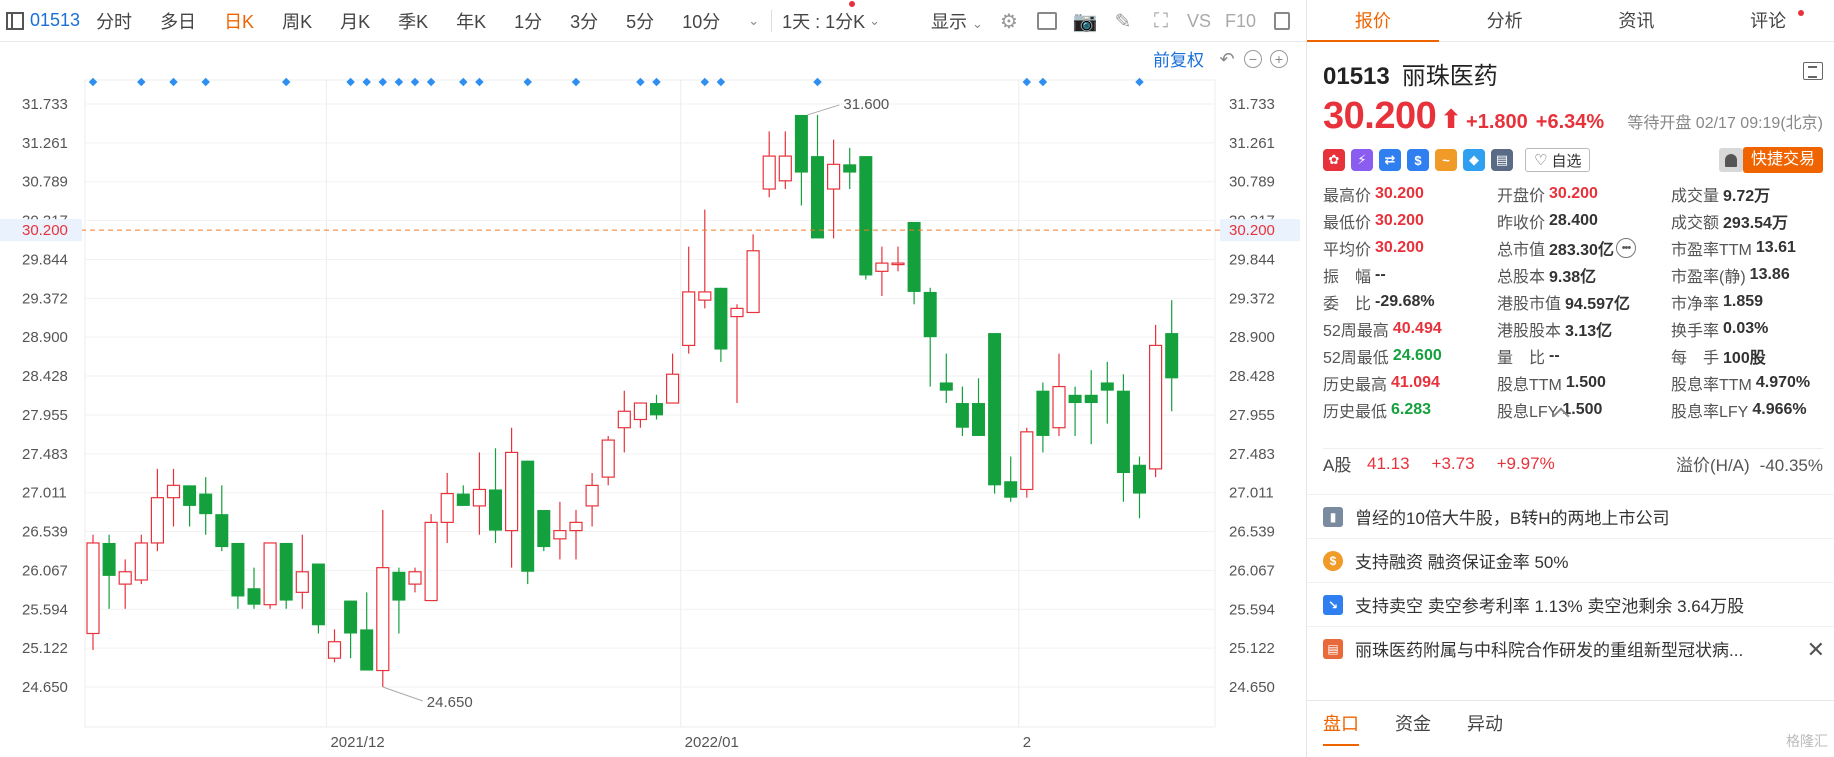 This screenshot has width=1834, height=757. Describe the element at coordinates (1410, 329) in the screenshot. I see `quote-cell: 52周最高 40.494` at that location.